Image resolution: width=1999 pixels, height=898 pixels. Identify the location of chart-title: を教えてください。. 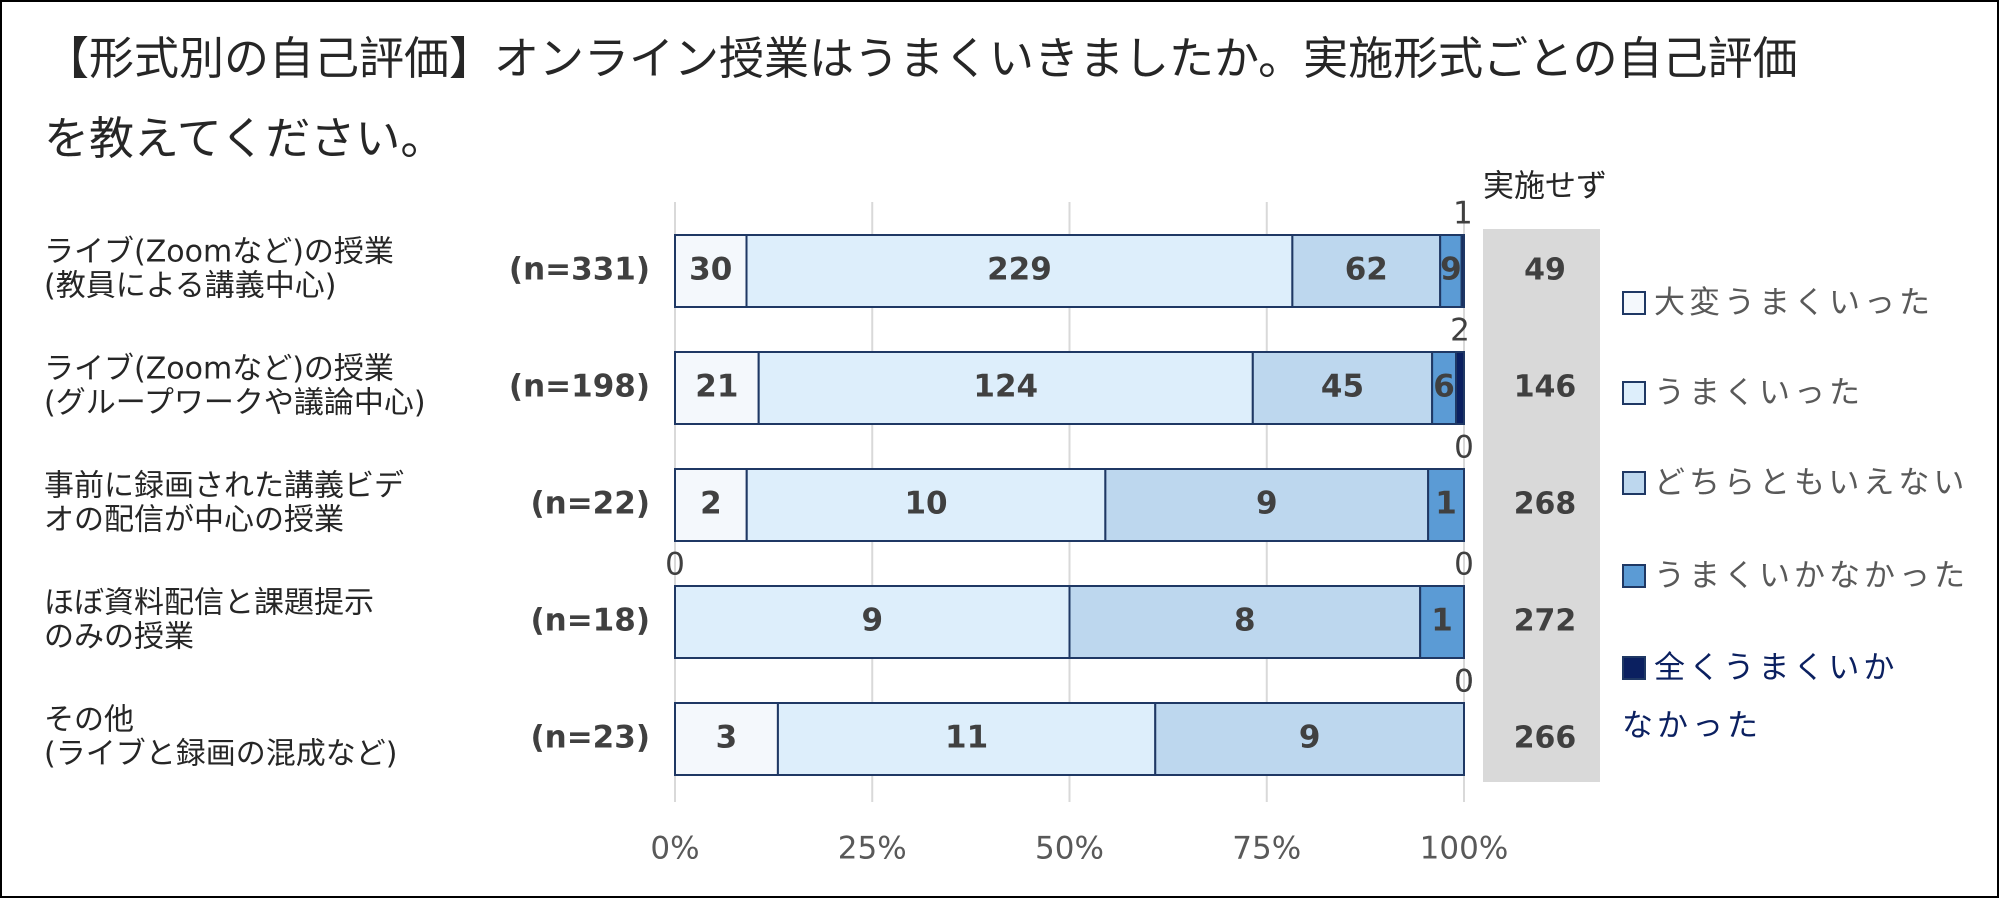
(244, 138).